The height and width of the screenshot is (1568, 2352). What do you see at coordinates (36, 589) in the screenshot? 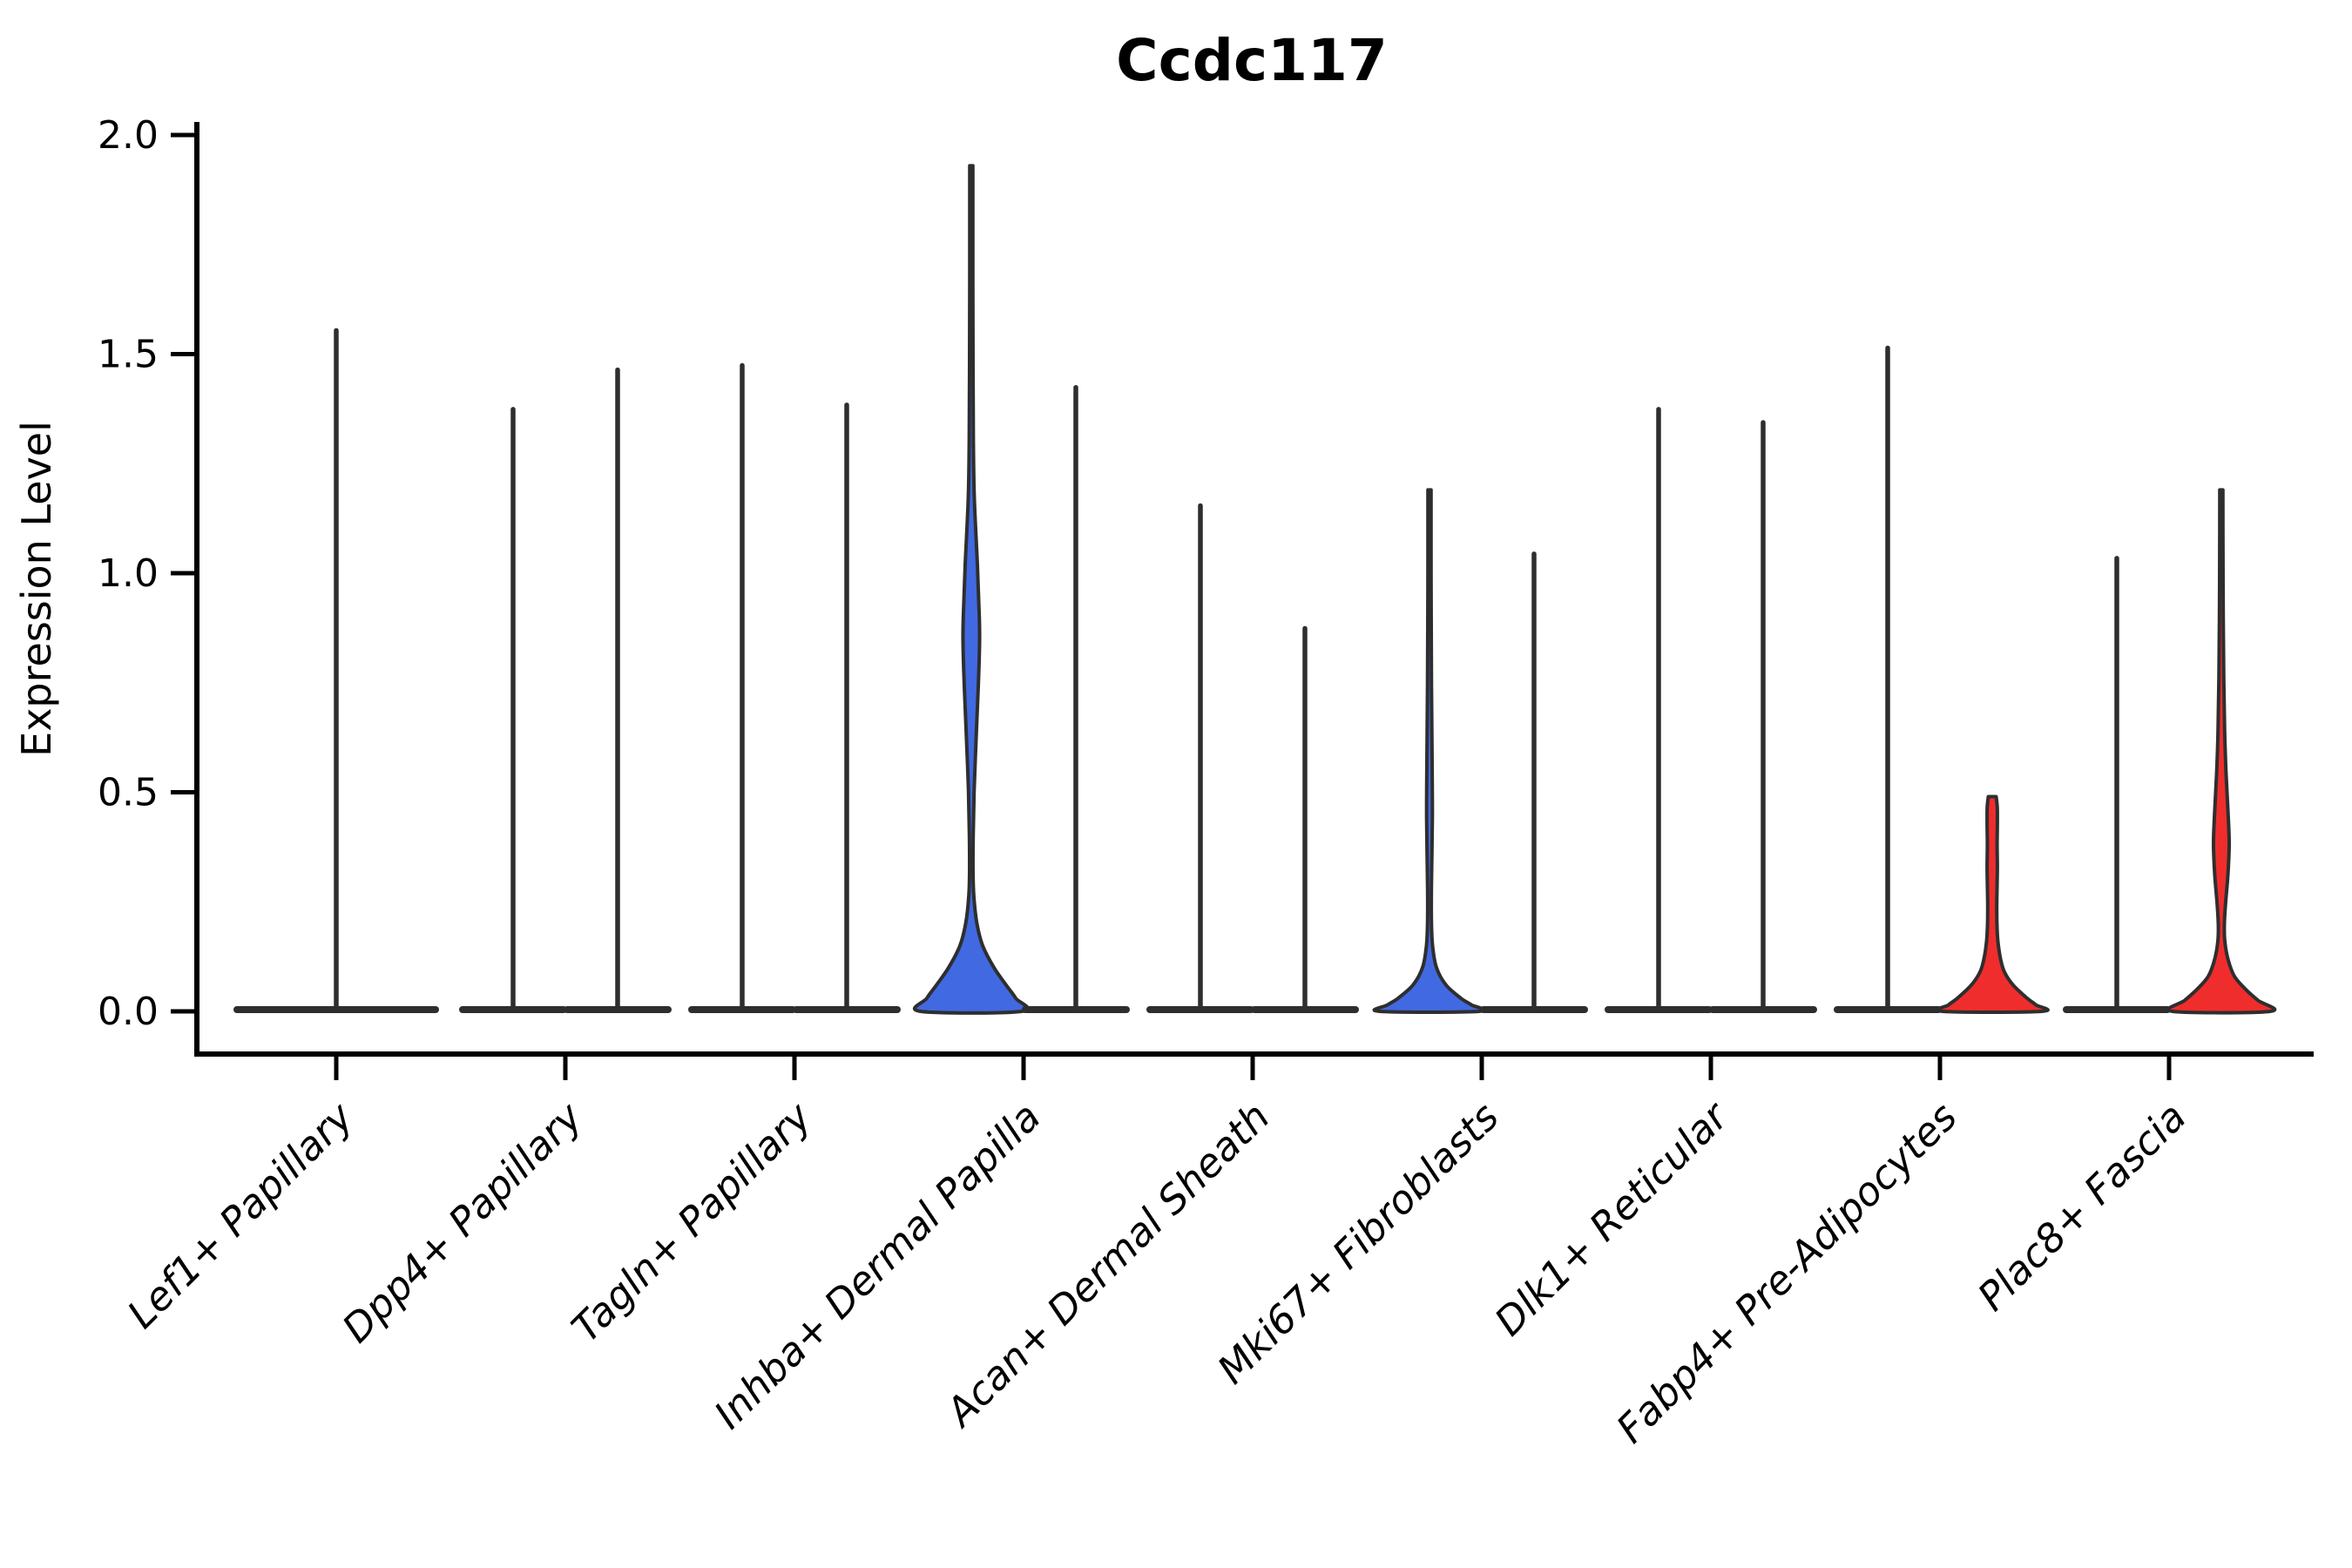
I see `y-axis-label: Expression Level` at bounding box center [36, 589].